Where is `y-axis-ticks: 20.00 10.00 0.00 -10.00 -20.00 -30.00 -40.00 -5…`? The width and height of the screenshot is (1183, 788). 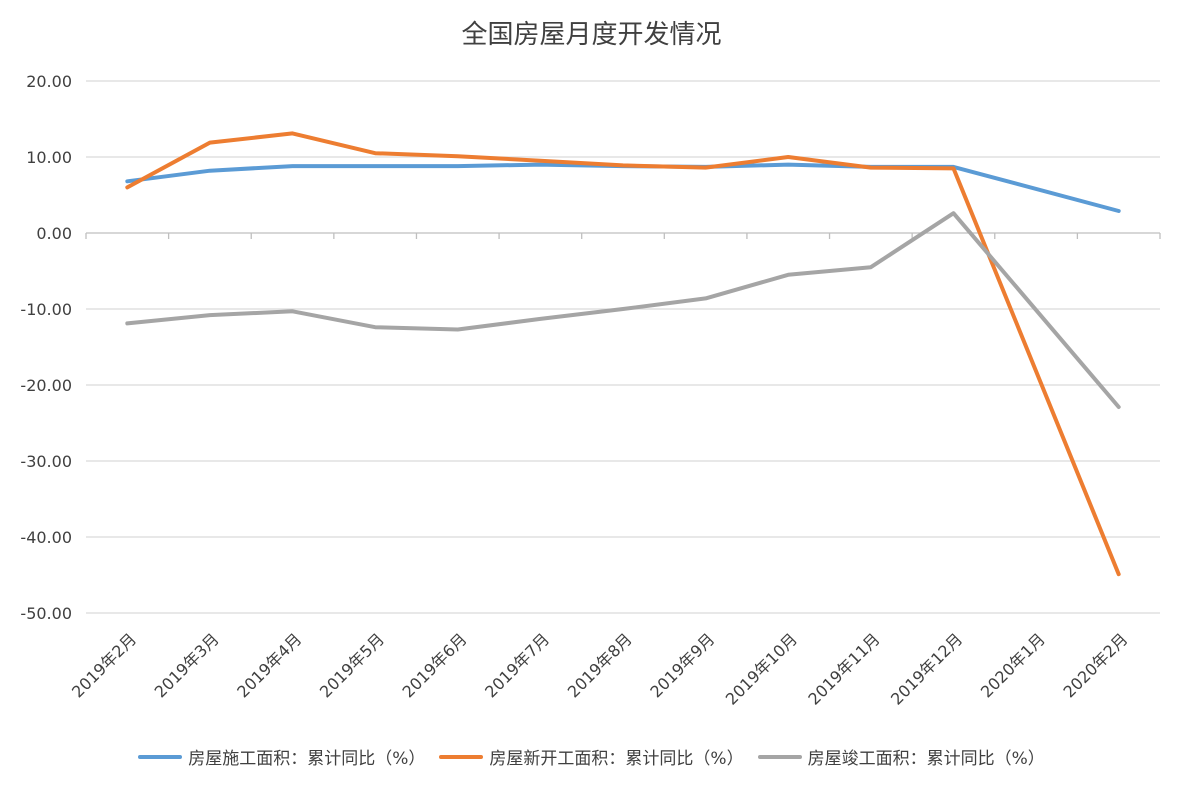 y-axis-ticks: 20.00 10.00 0.00 -10.00 -20.00 -30.00 -40.00 -5… is located at coordinates (46, 347).